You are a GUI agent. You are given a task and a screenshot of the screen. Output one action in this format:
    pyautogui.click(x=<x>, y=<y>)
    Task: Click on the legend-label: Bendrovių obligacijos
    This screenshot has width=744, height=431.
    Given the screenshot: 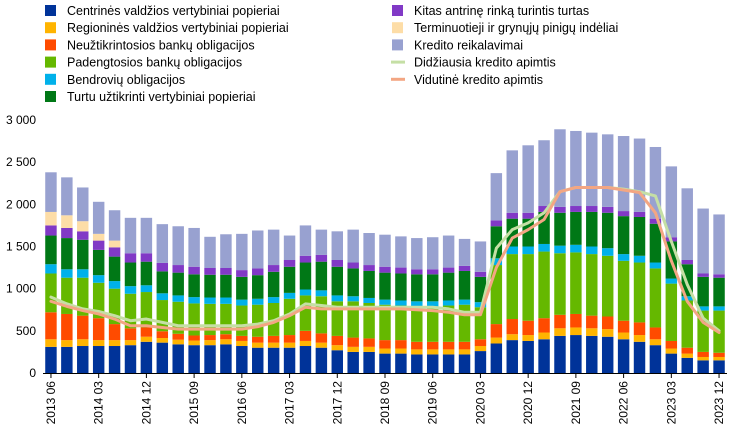 What is the action you would take?
    pyautogui.click(x=126, y=80)
    